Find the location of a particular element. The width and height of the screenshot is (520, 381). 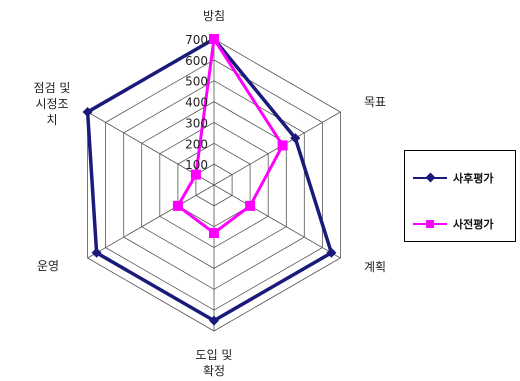

axis-label-5: 점검 및 시정조 치 is located at coordinates (52, 104).